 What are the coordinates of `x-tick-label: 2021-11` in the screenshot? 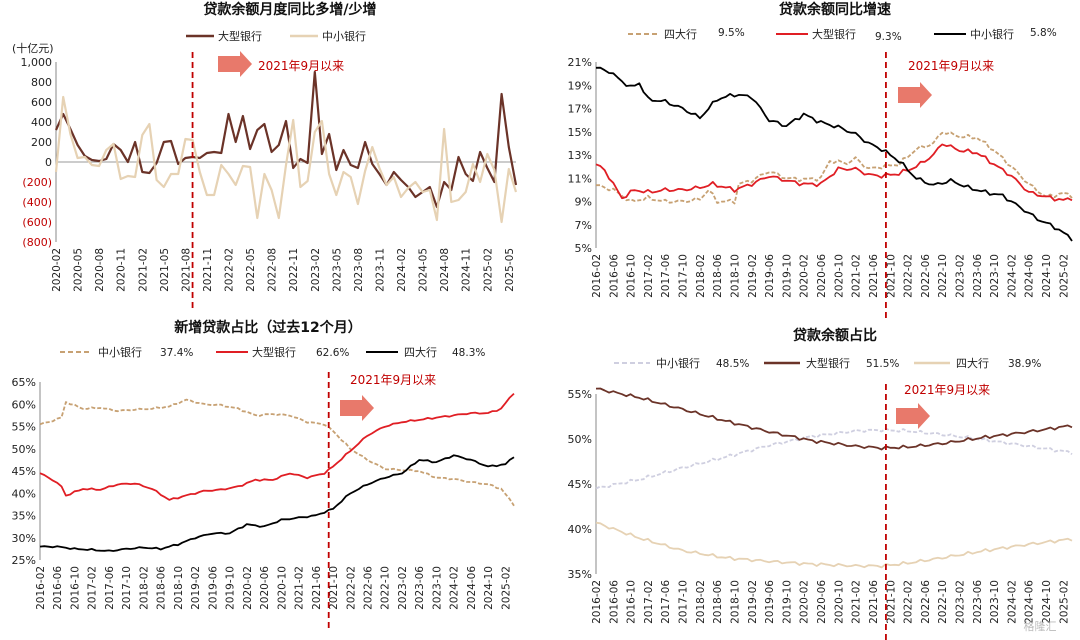 It's located at (208, 270).